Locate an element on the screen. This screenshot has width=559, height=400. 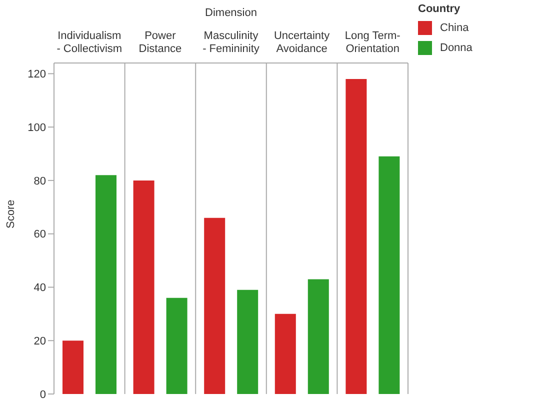
x-tick-label: Masculinity - Femininity is located at coordinates (231, 42).